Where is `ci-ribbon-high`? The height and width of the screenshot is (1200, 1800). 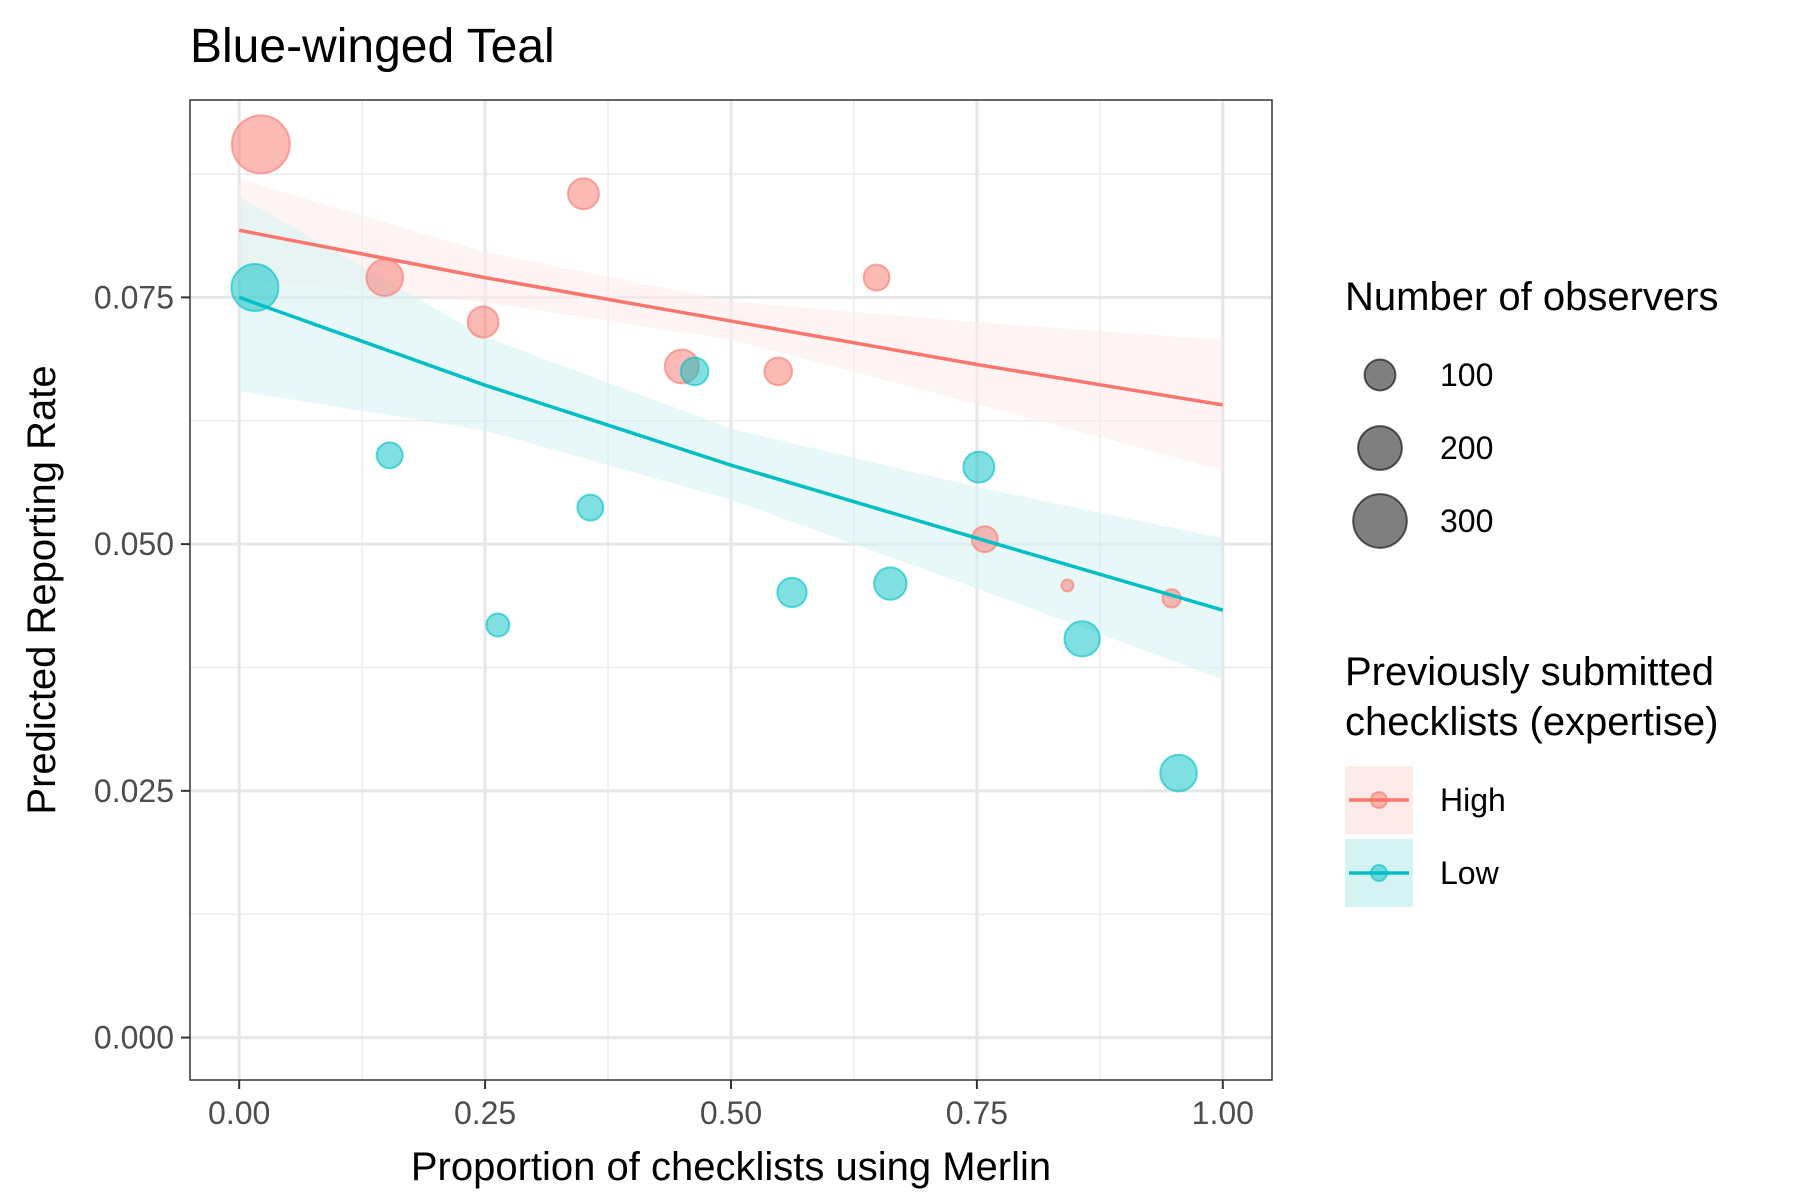 ci-ribbon-high is located at coordinates (731, 324).